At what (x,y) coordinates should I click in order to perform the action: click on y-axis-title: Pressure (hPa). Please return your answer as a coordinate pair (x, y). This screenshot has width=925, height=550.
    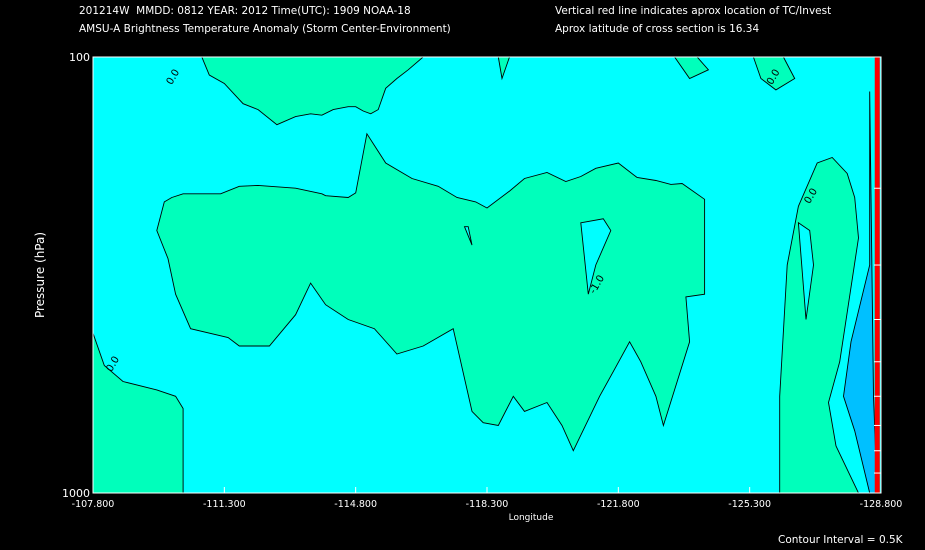
    Looking at the image, I should click on (40, 275).